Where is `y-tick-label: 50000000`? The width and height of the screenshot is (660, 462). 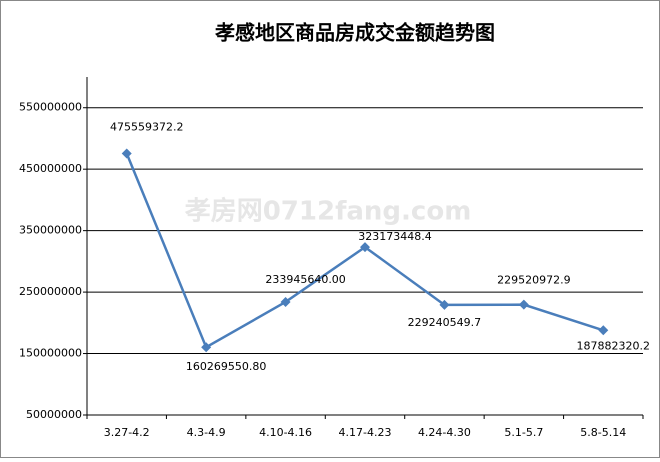
y-tick-label: 50000000 is located at coordinates (54, 414).